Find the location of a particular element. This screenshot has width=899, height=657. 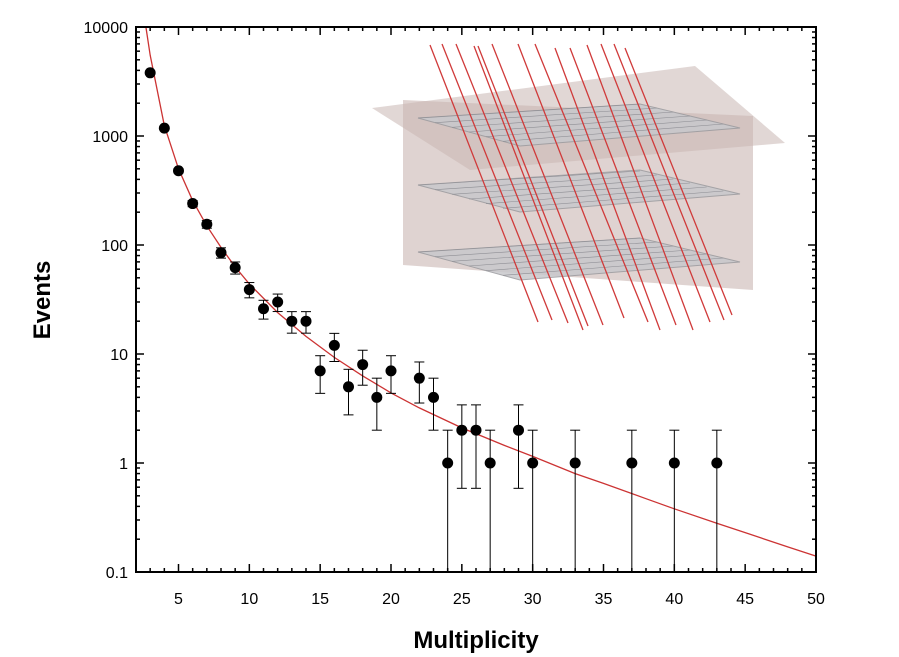

y-axis-title: Events is located at coordinates (42, 300).